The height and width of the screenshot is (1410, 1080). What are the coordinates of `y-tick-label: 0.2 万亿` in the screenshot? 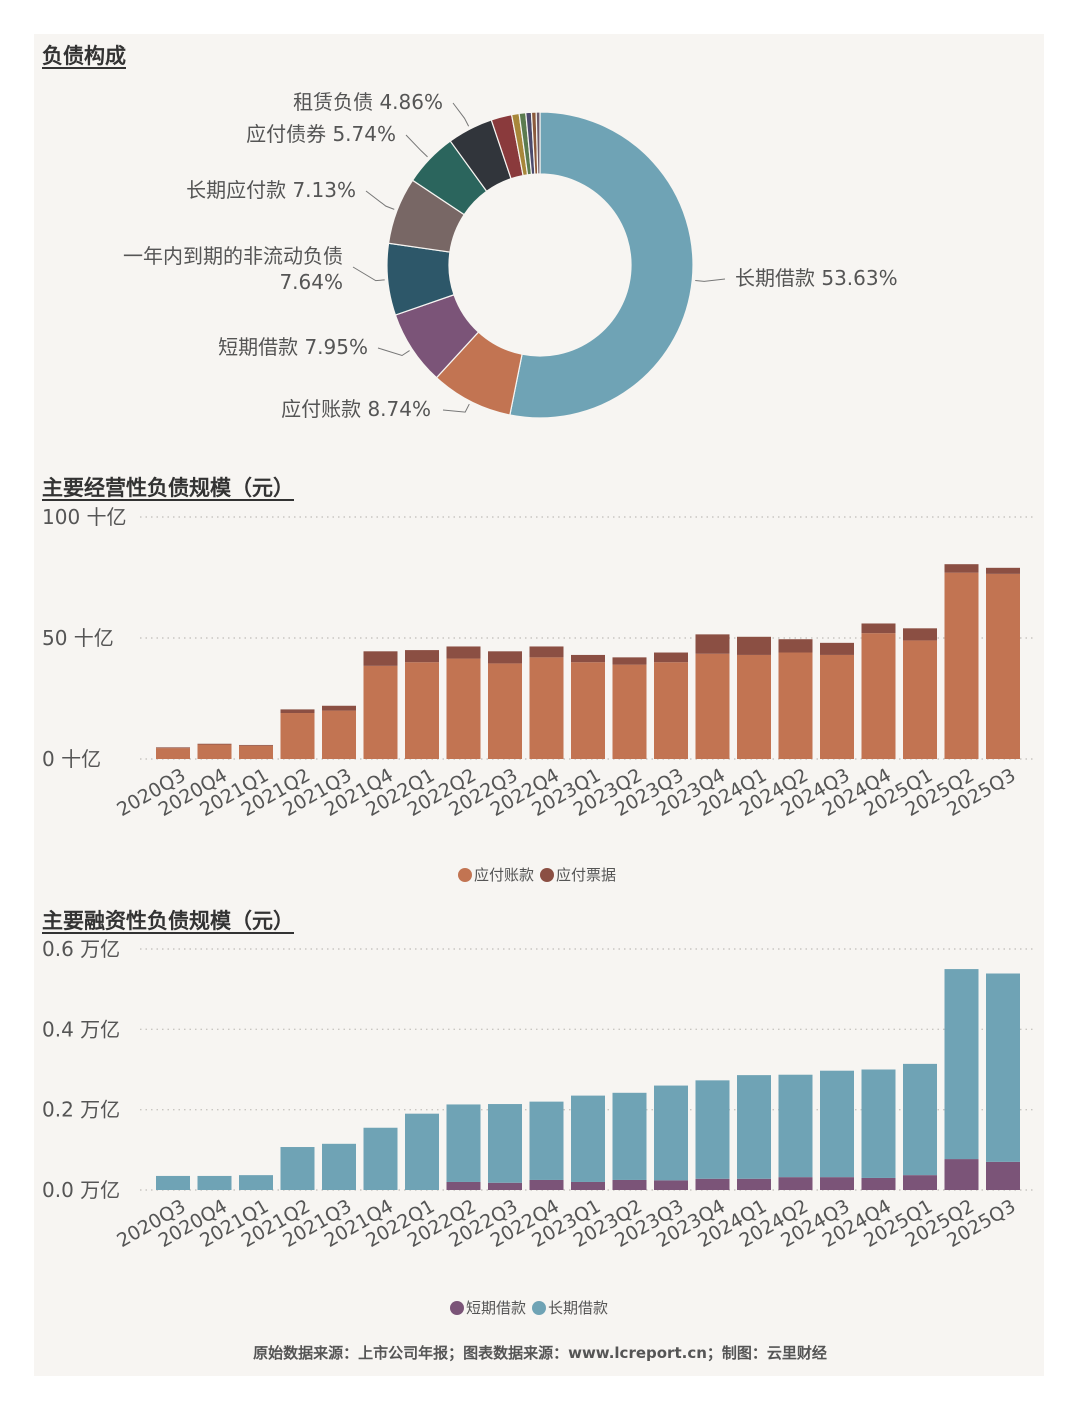 It's located at (81, 1110).